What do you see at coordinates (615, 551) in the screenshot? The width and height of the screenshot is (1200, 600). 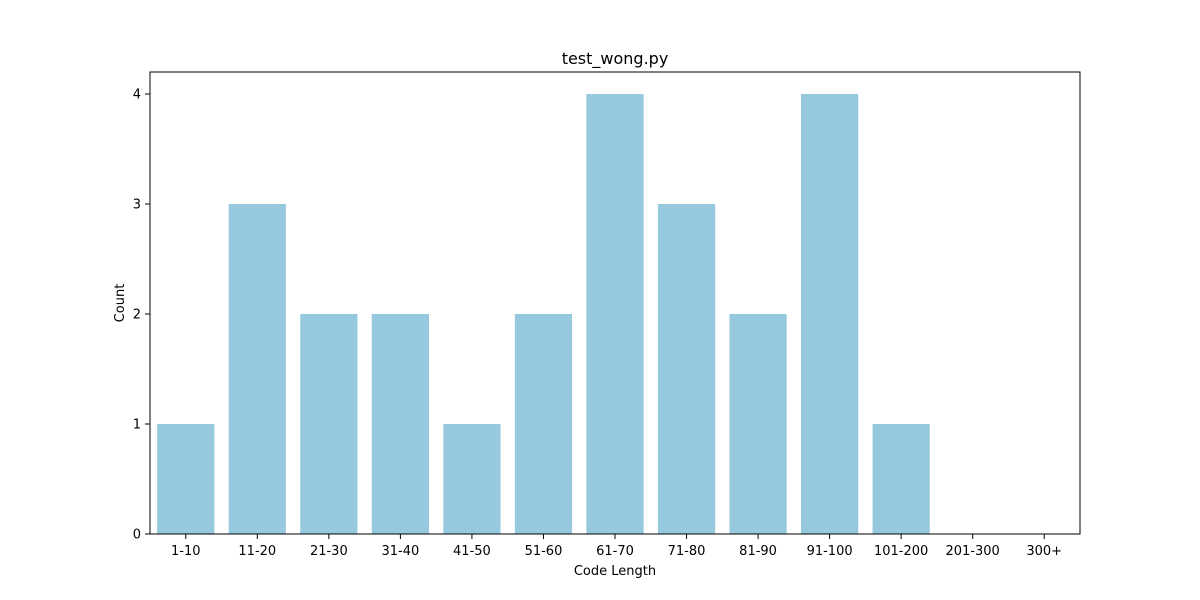 I see `x-tick-label: 61-70` at bounding box center [615, 551].